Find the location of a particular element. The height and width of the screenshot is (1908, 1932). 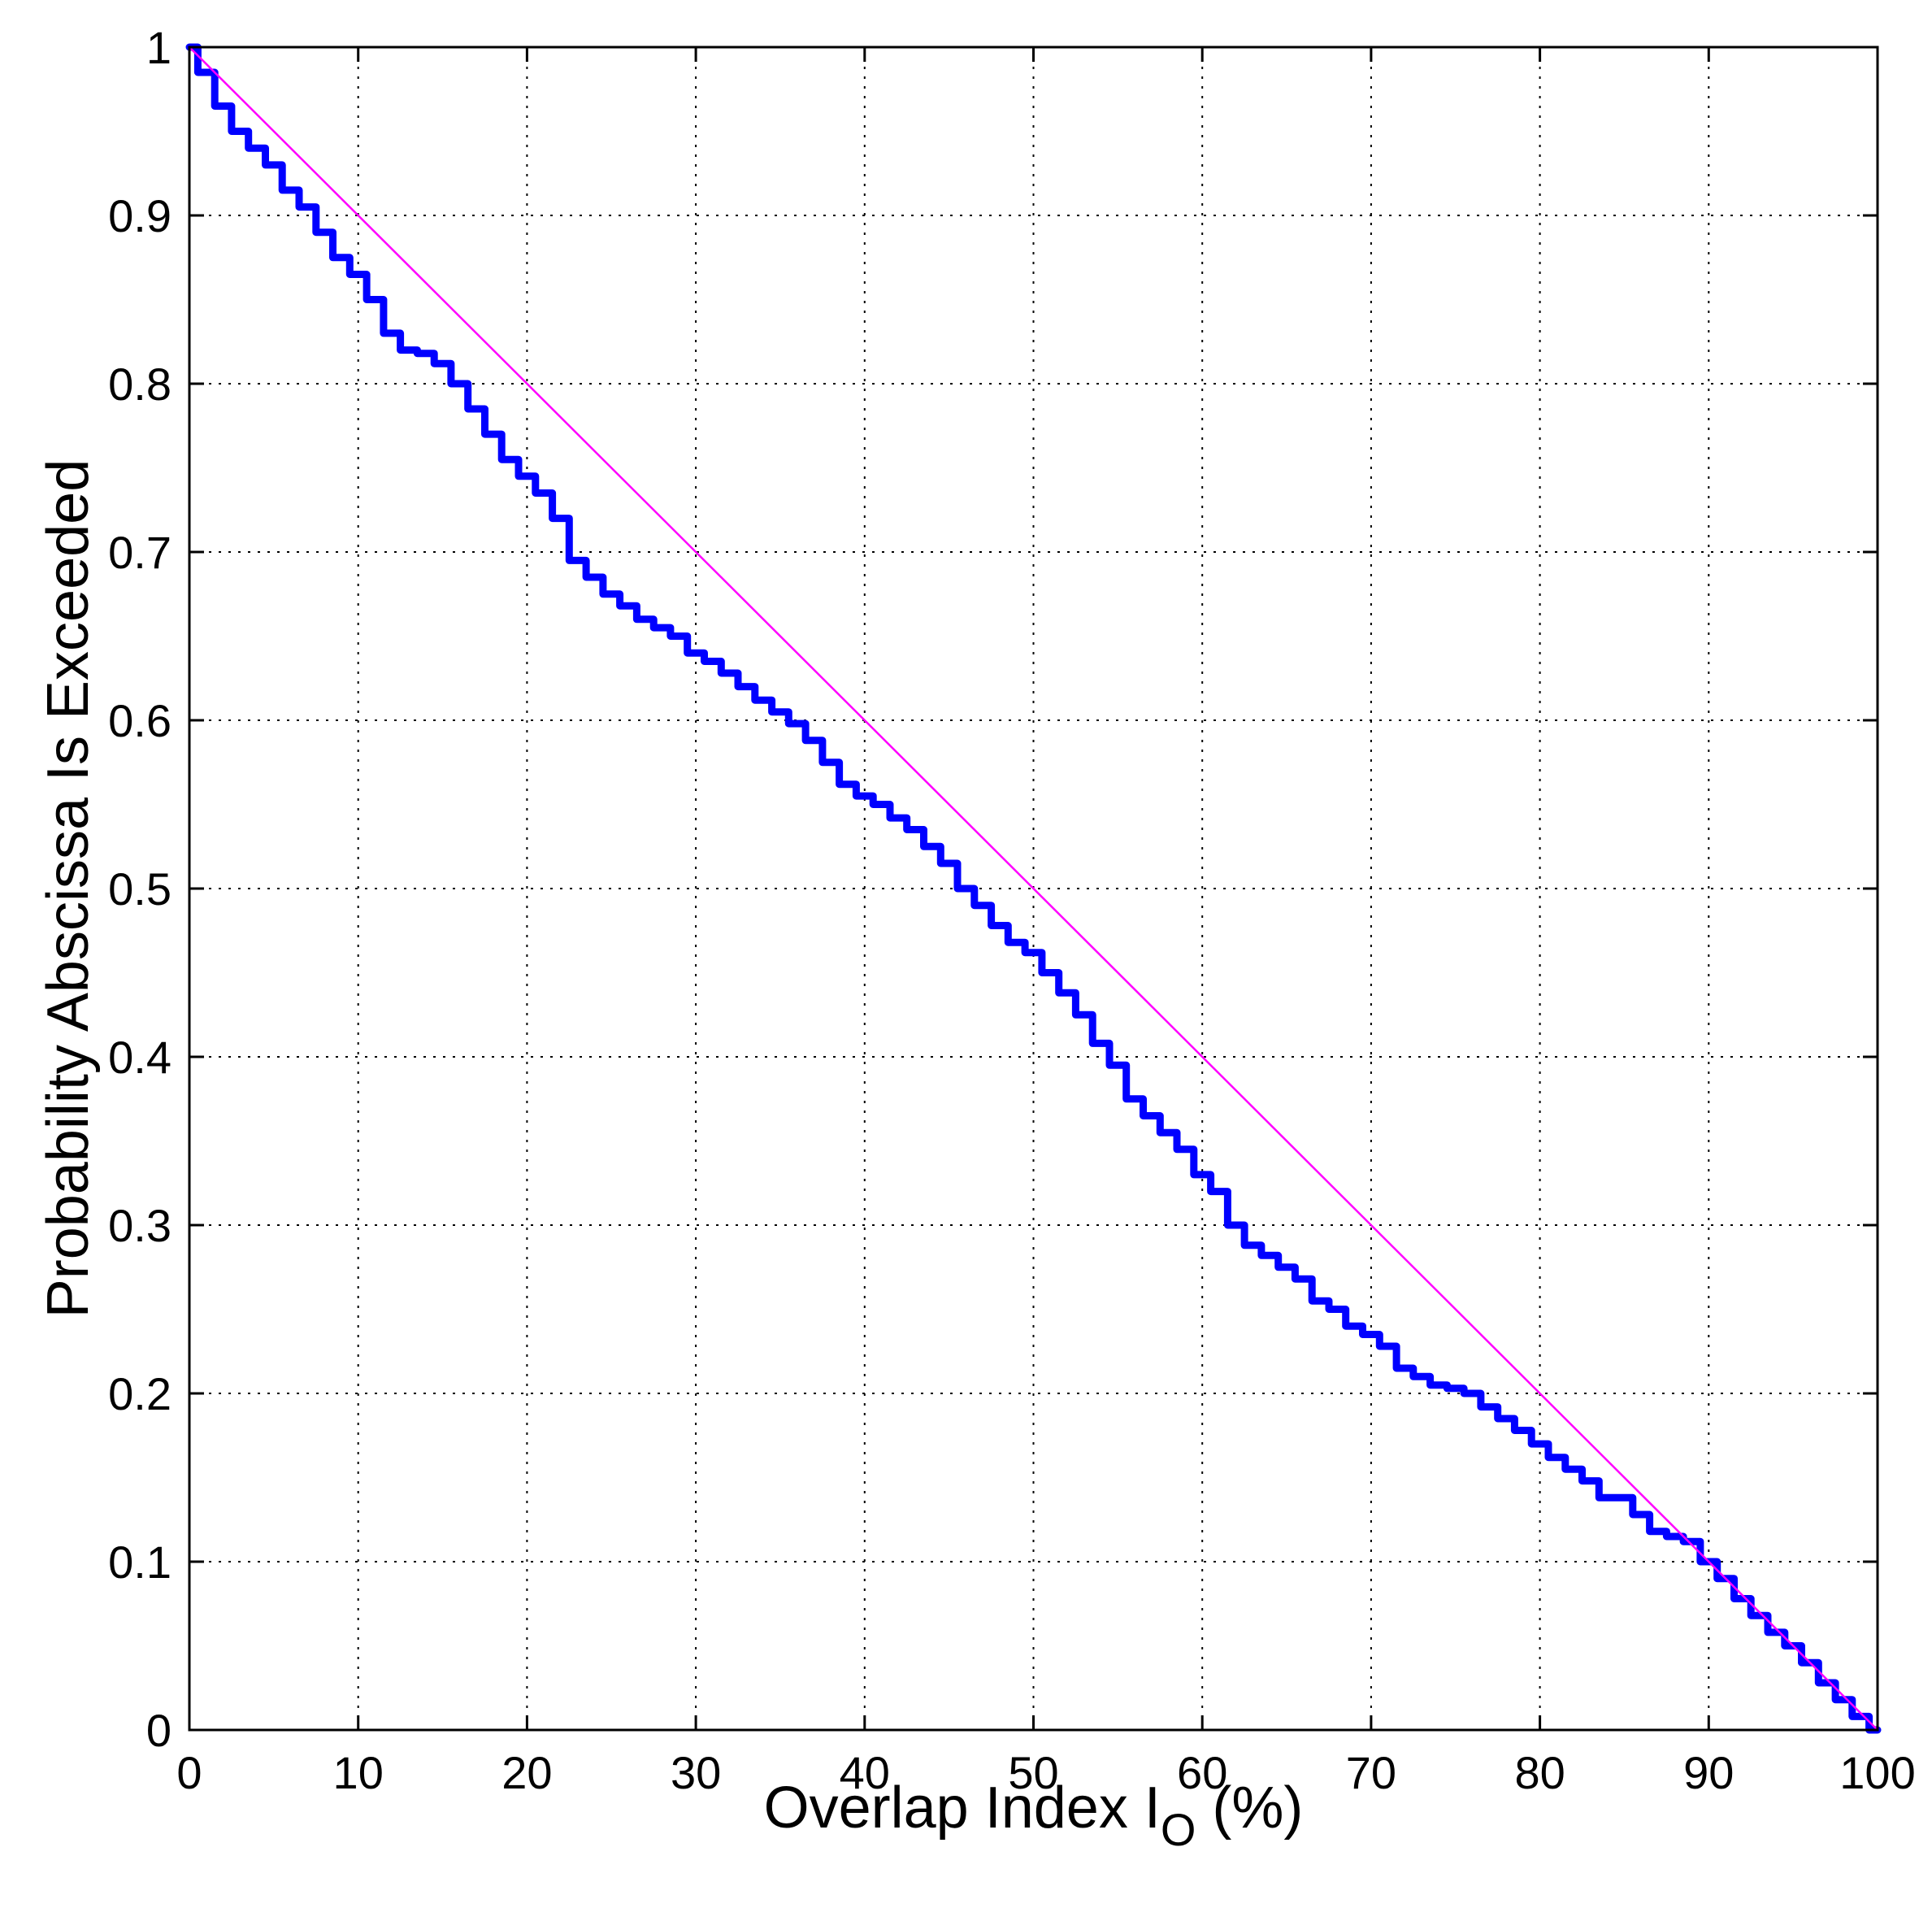

x-tick-label: 10 is located at coordinates (358, 1772).